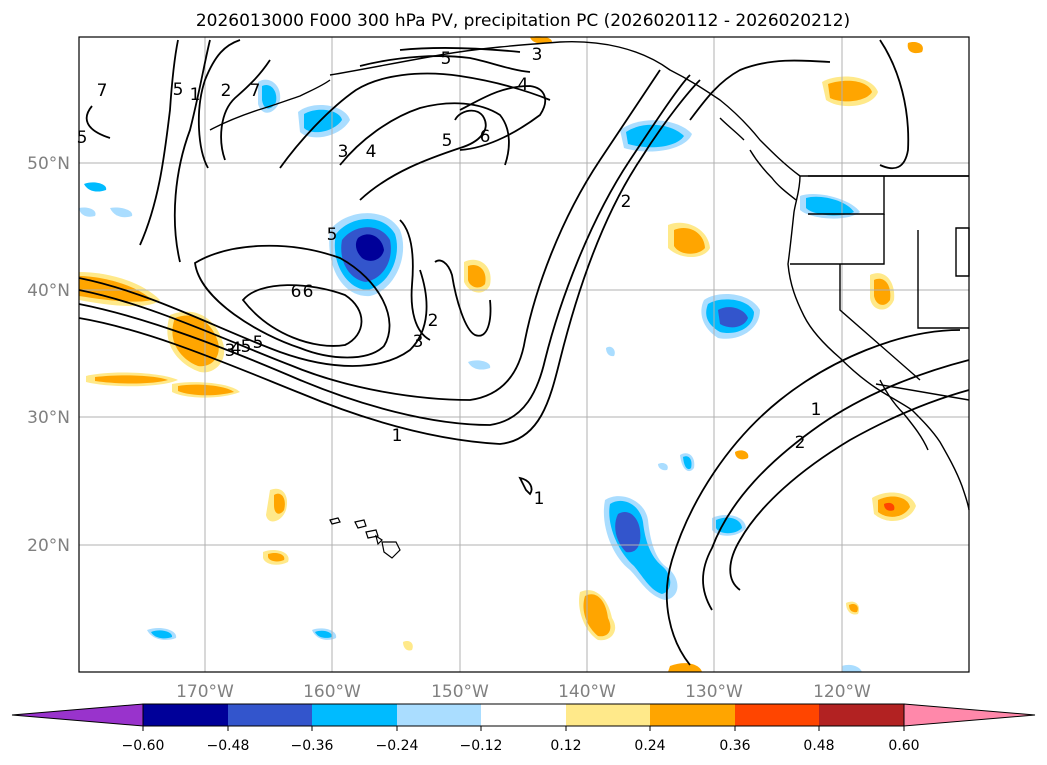  Describe the element at coordinates (460, 692) in the screenshot. I see `lon-label-150w: 150°W` at that location.